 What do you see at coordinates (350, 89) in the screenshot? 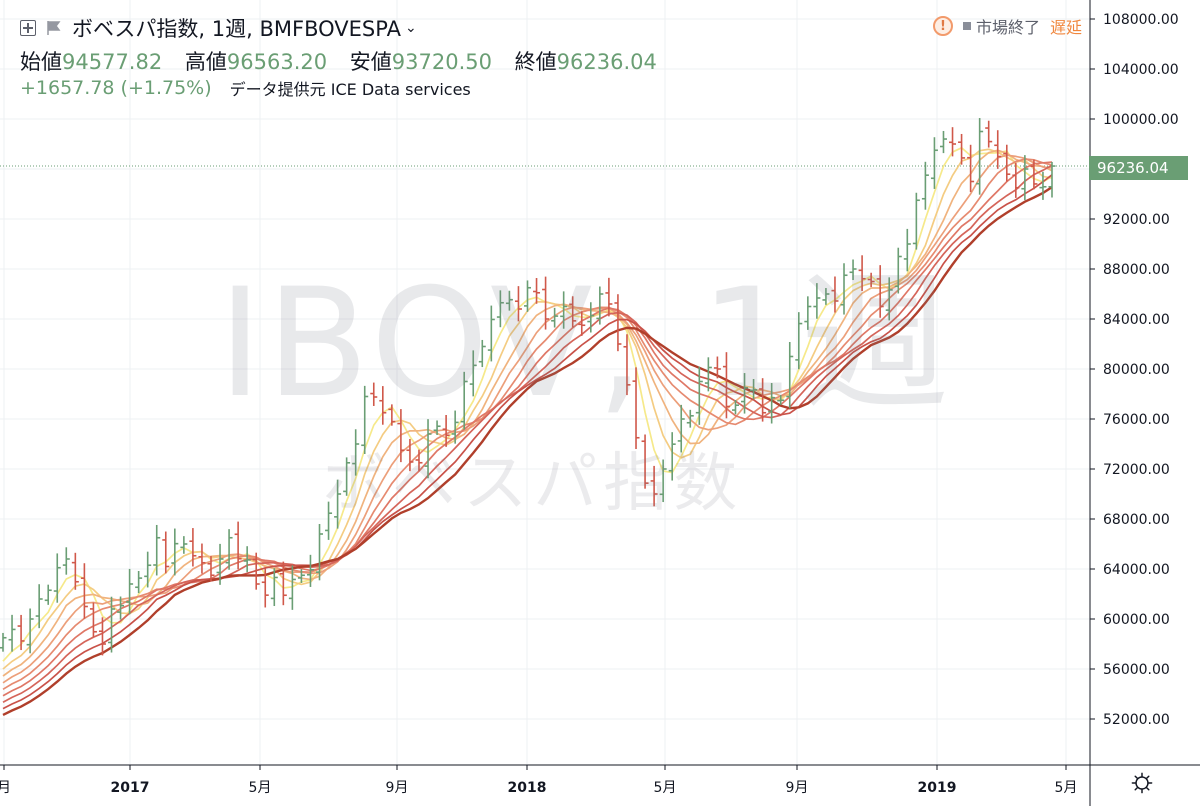
I see `data-source: データ提供元 ICE Data services` at bounding box center [350, 89].